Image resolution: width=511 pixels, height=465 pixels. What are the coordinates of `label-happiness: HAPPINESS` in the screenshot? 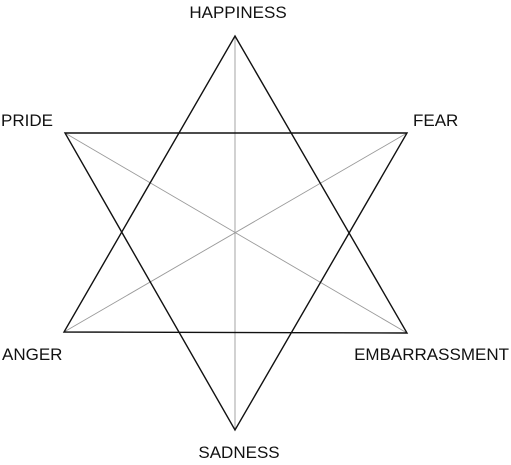 It's located at (237, 12).